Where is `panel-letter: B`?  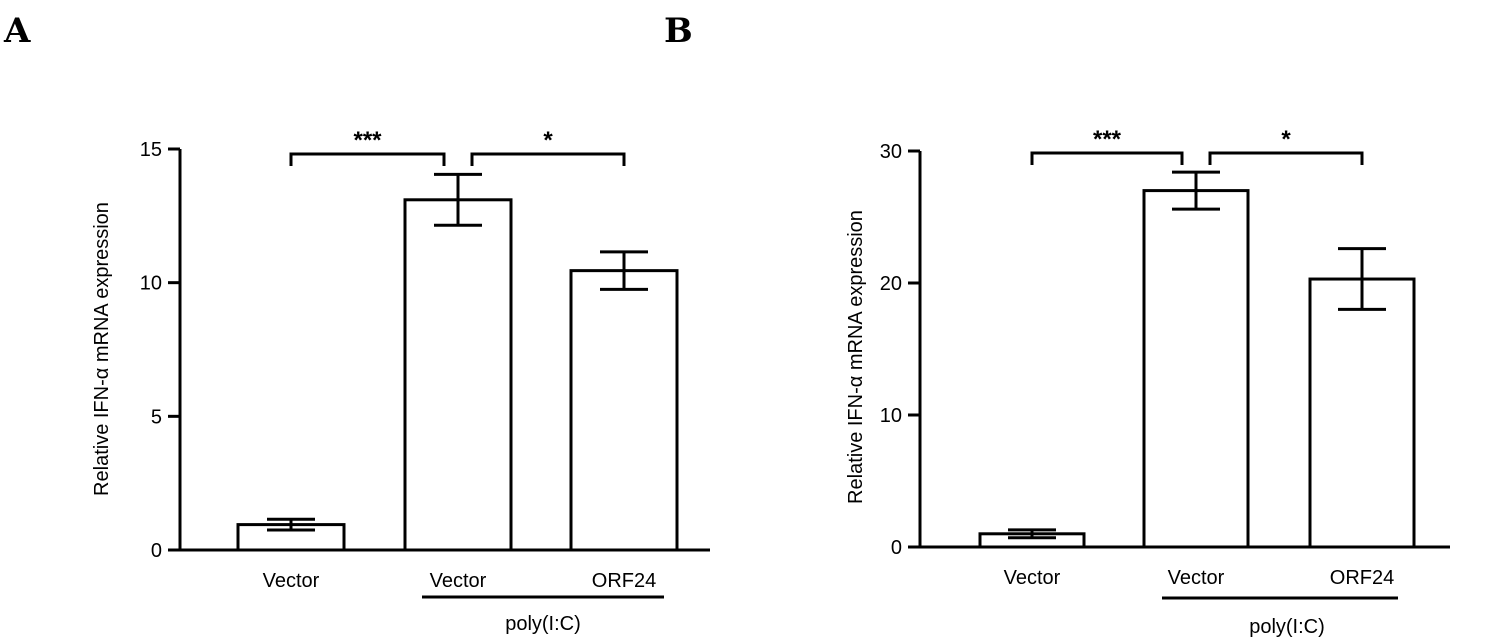 panel-letter: B is located at coordinates (678, 31).